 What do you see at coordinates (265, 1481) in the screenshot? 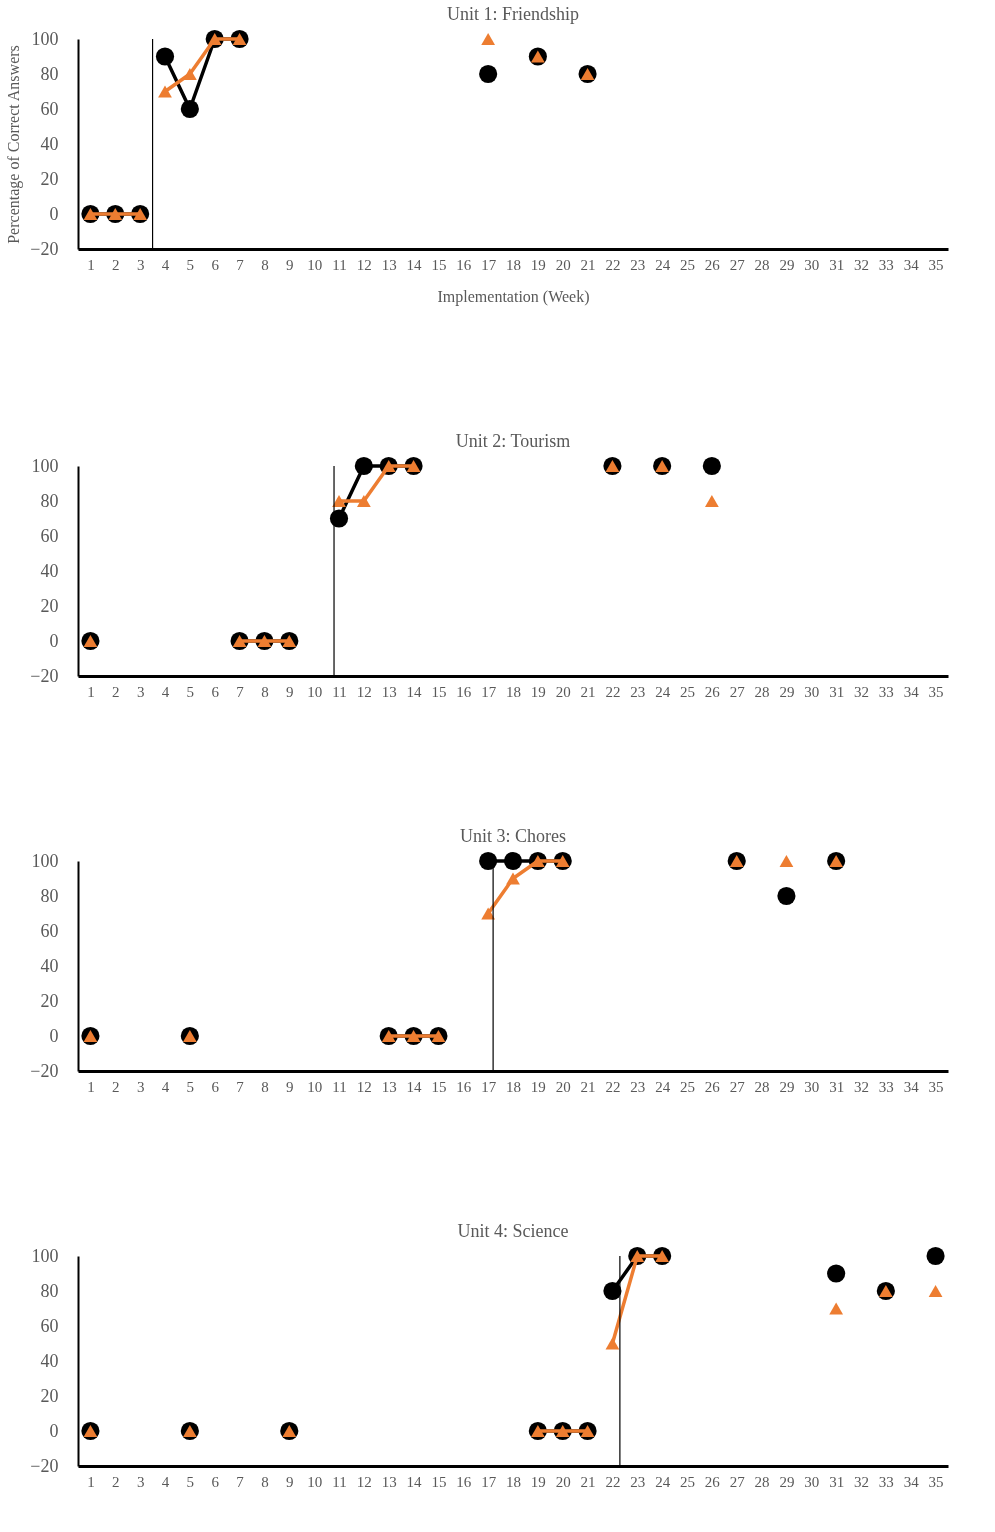
I see `x-tick-label: 8` at bounding box center [265, 1481].